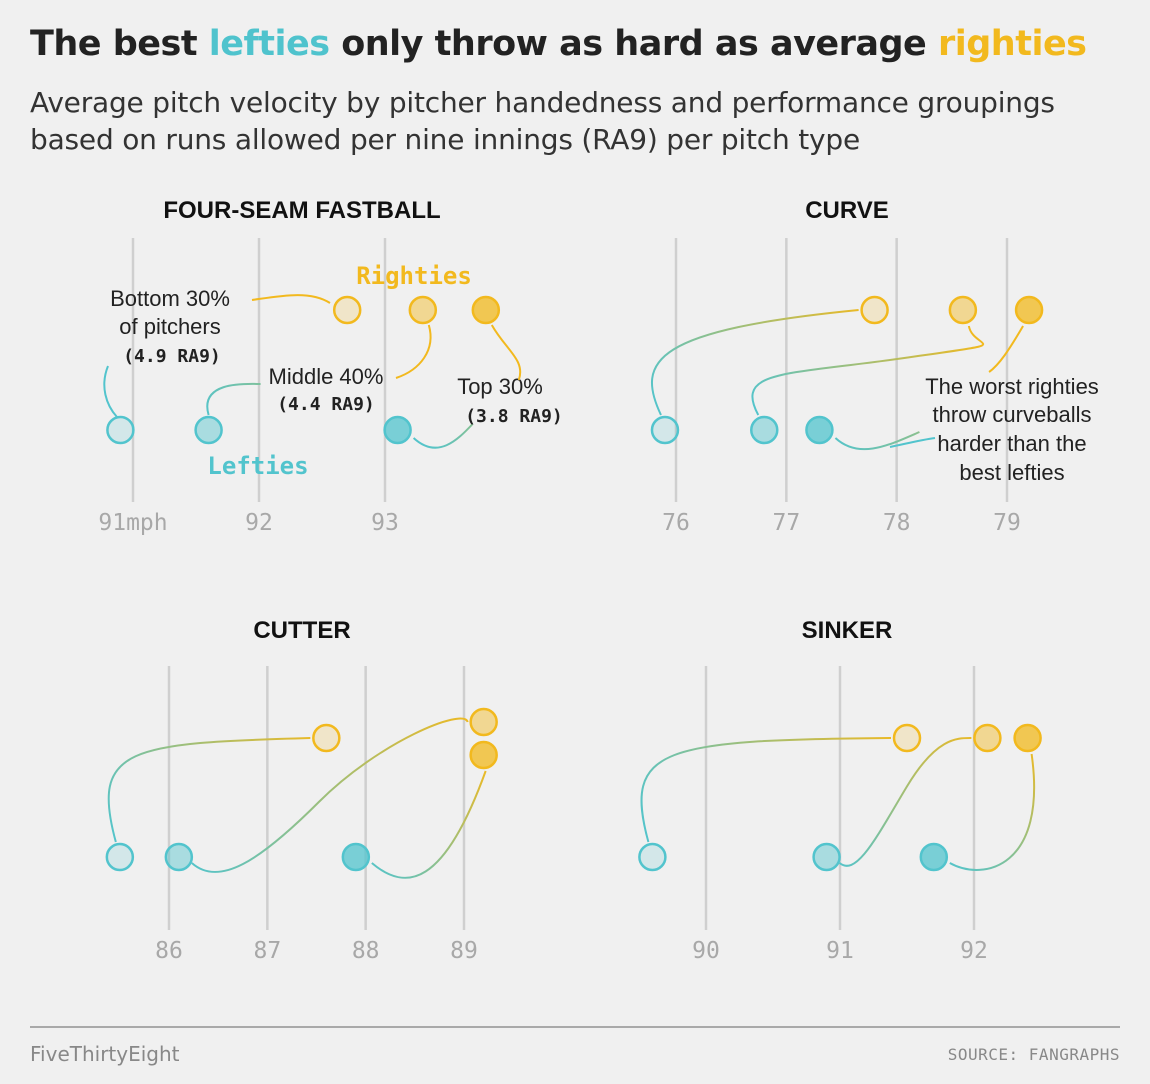 Image resolution: width=1150 pixels, height=1084 pixels. What do you see at coordinates (840, 951) in the screenshot?
I see `x-tick-label: 91` at bounding box center [840, 951].